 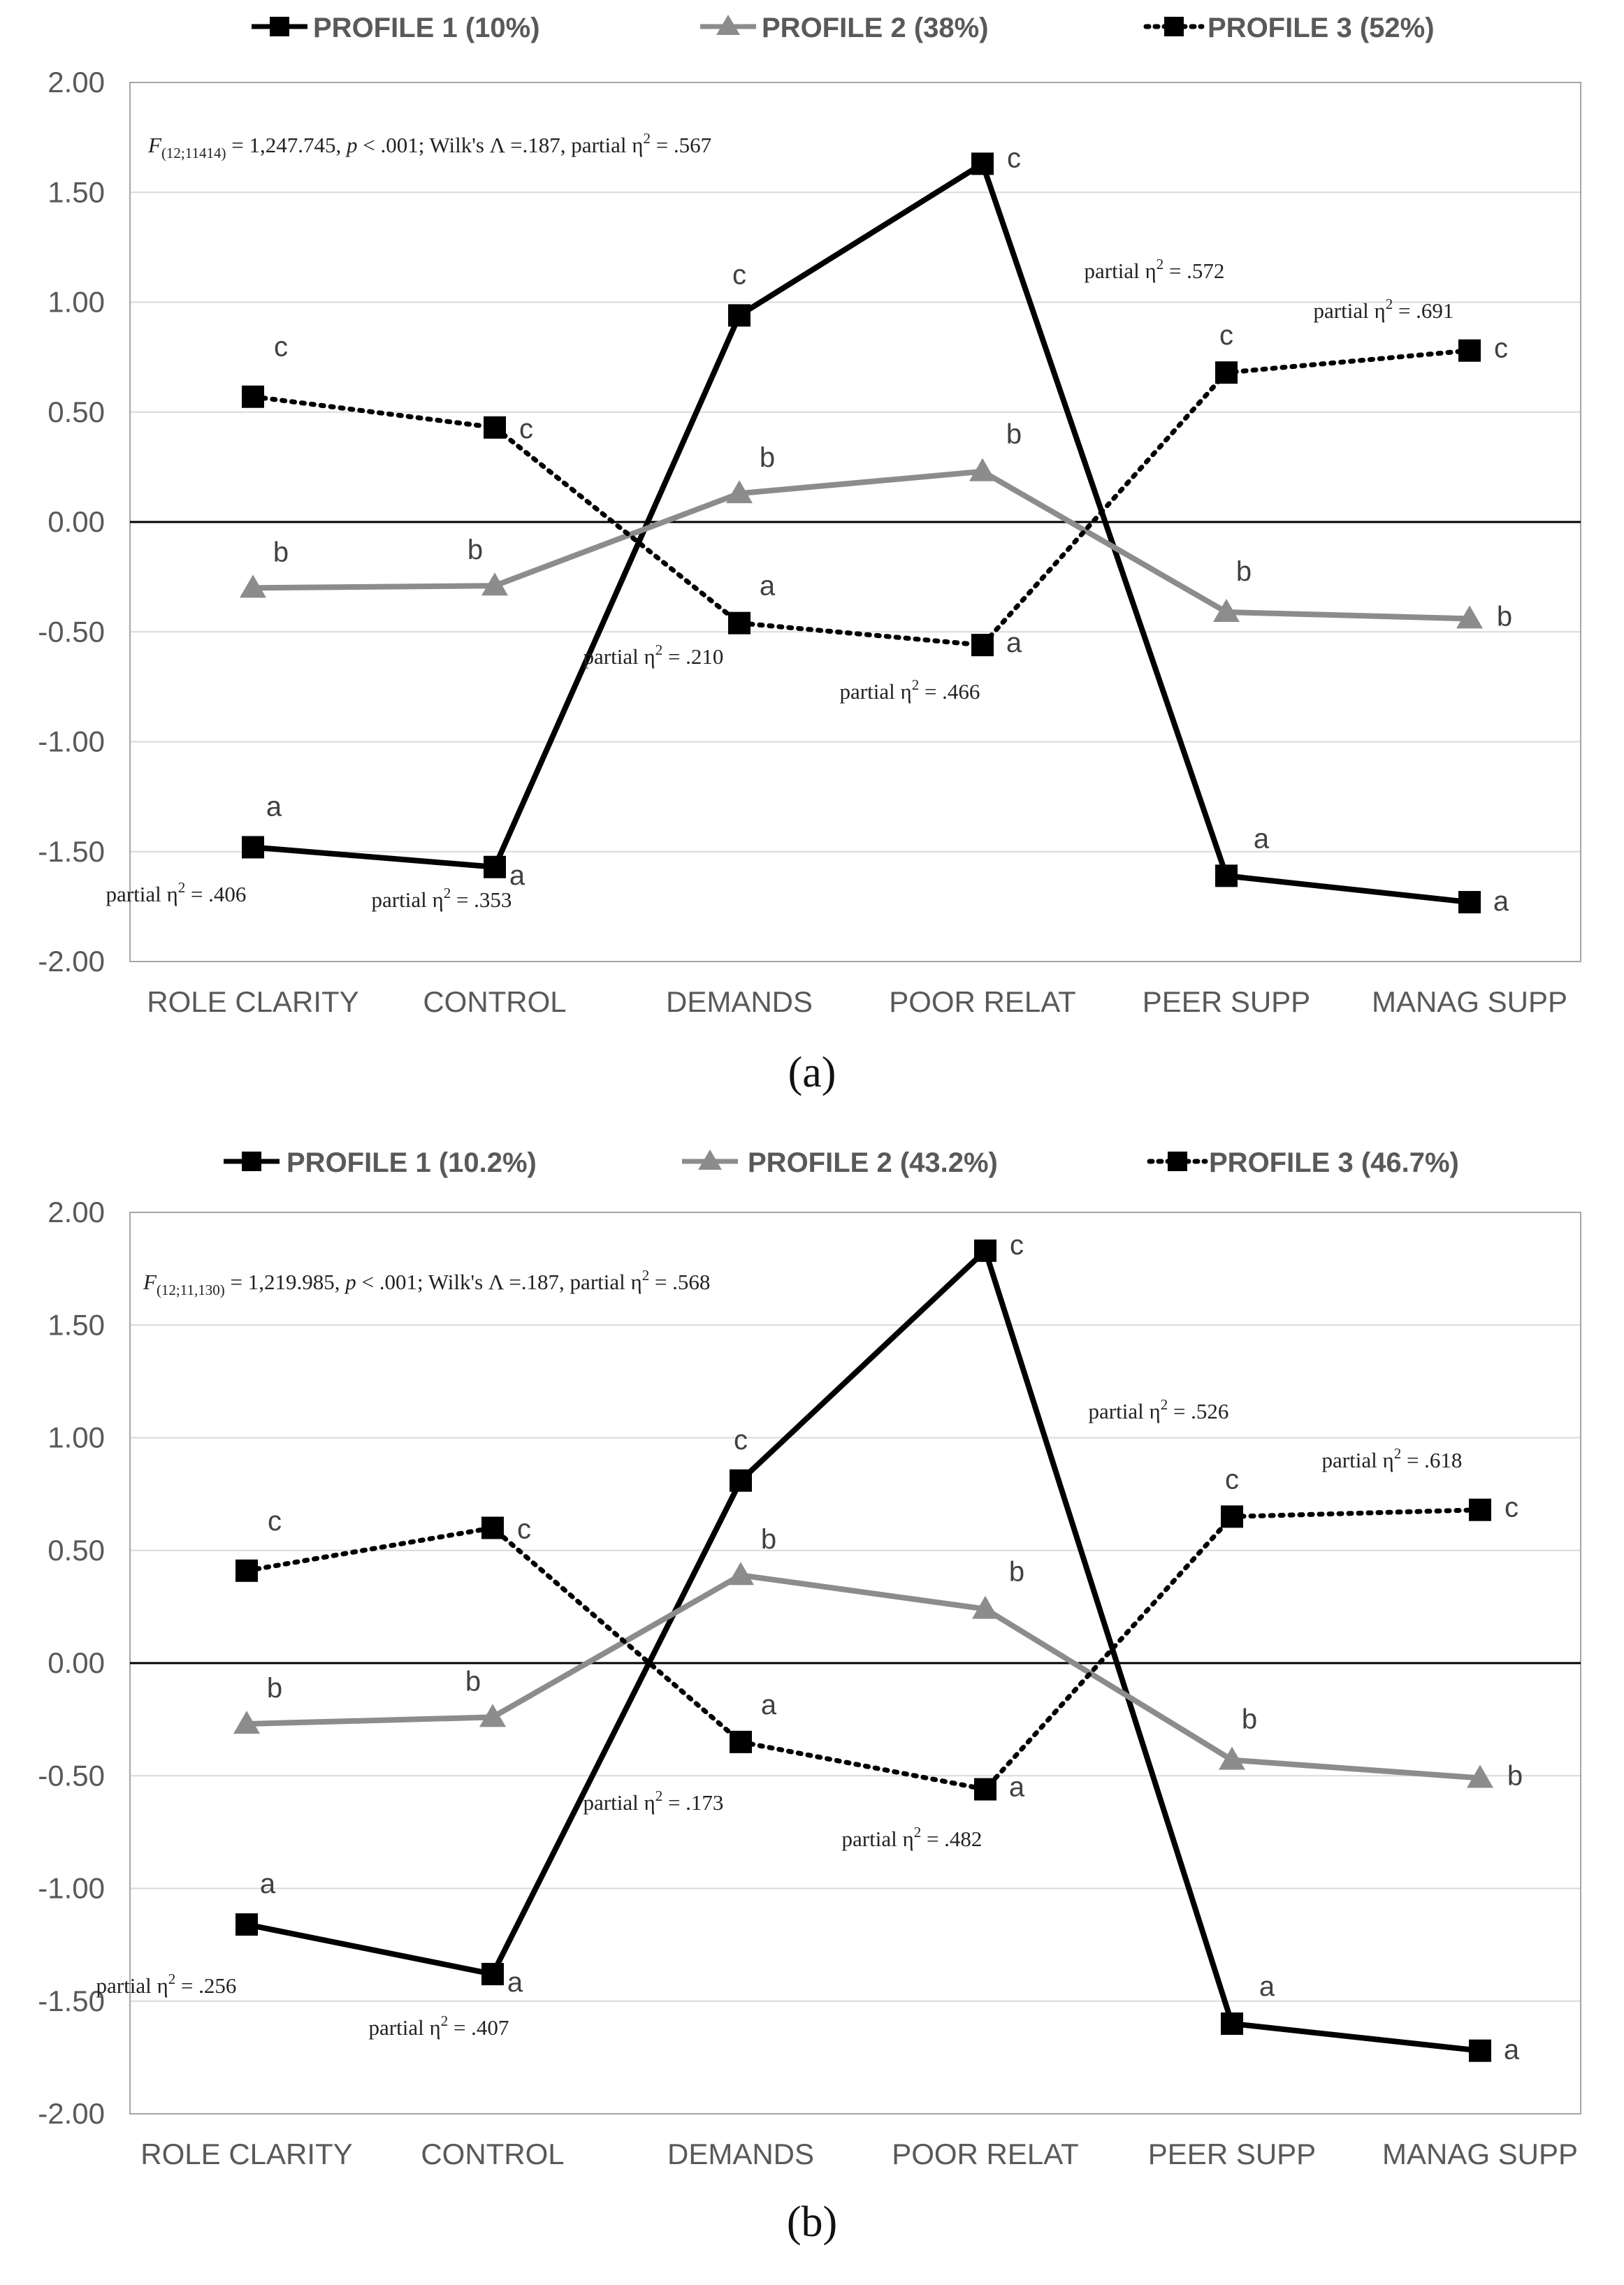 What do you see at coordinates (71, 851) in the screenshot?
I see `y-tick-label: -1.50` at bounding box center [71, 851].